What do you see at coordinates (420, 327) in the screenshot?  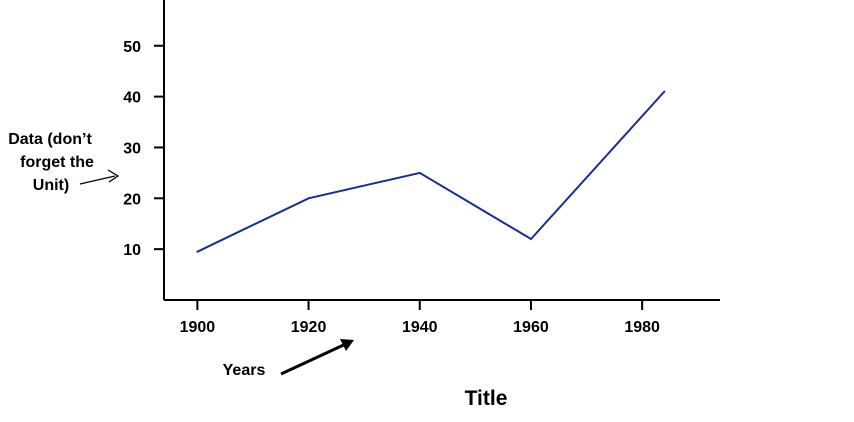 I see `x-tick-label: 1940` at bounding box center [420, 327].